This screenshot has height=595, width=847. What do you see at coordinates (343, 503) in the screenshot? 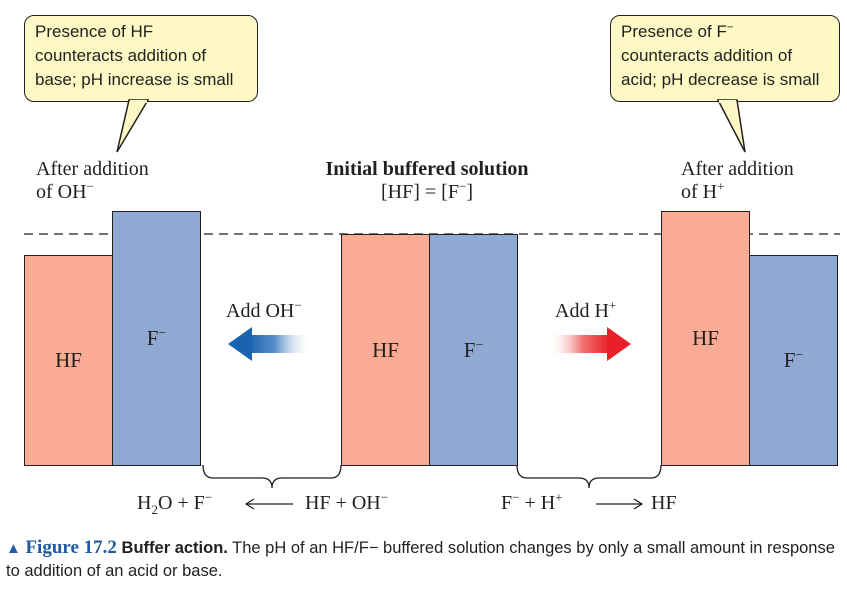
I see `reaction-left-reactants-text: HF + OH` at bounding box center [343, 503].